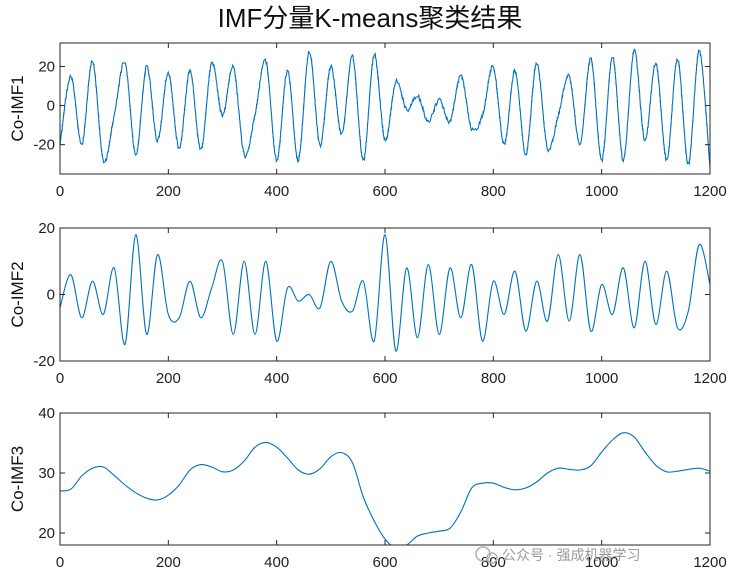  I want to click on watermark-text: 公众号 · 强成机器学习, so click(571, 555).